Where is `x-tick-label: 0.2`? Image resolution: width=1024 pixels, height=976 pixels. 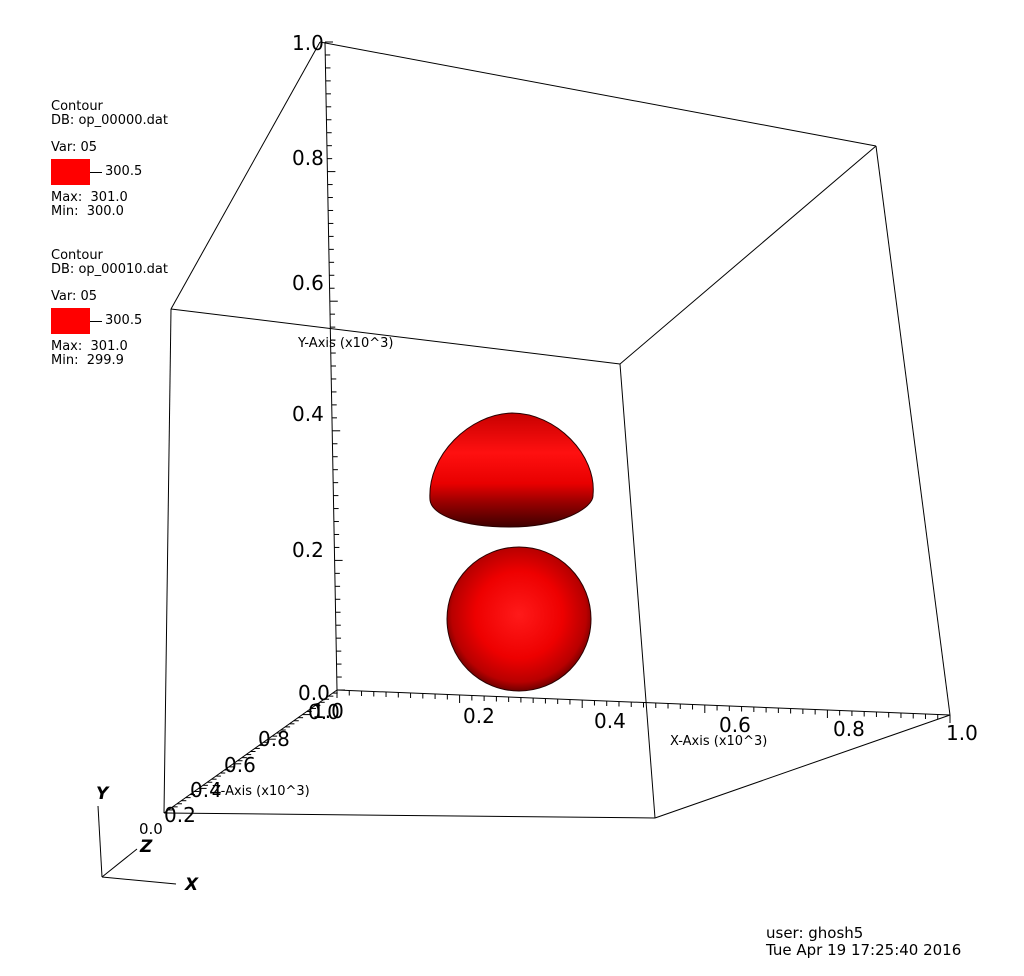
x-tick-label: 0.2 is located at coordinates (479, 716).